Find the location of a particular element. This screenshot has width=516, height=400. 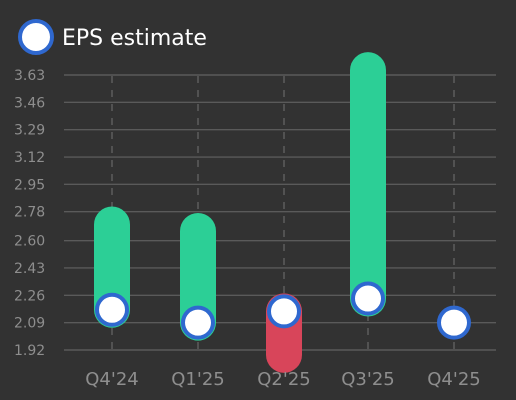

y-tick-label: 3.29 is located at coordinates (29, 131).